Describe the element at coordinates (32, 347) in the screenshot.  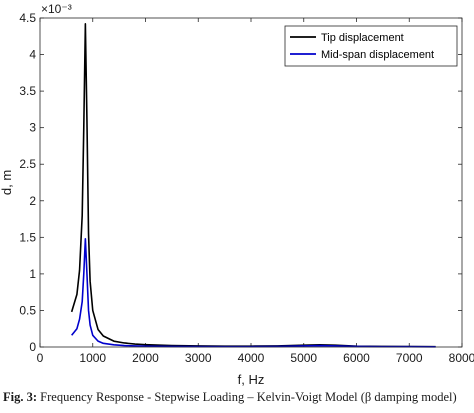
I see `y-tick-label: 0` at that location.